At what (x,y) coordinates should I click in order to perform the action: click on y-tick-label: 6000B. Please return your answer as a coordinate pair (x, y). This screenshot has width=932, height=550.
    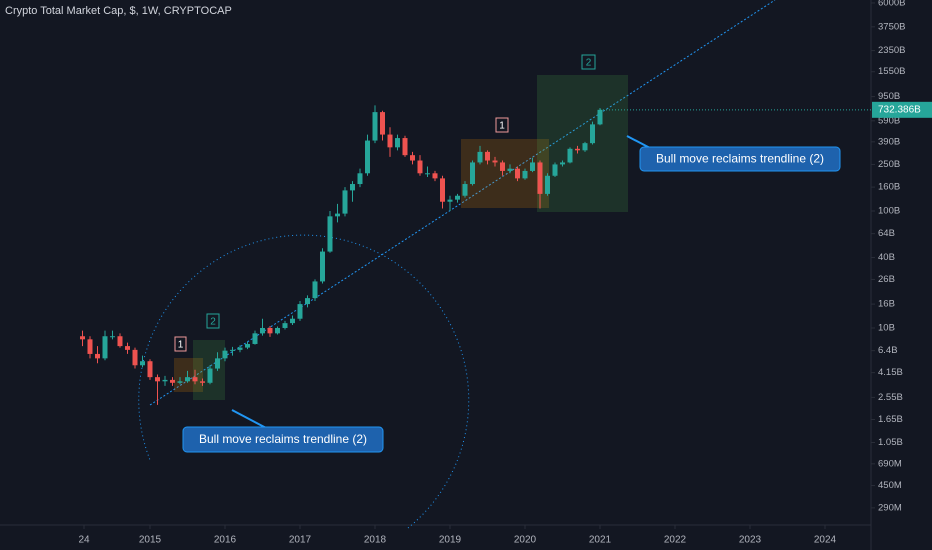
    Looking at the image, I should click on (891, 4).